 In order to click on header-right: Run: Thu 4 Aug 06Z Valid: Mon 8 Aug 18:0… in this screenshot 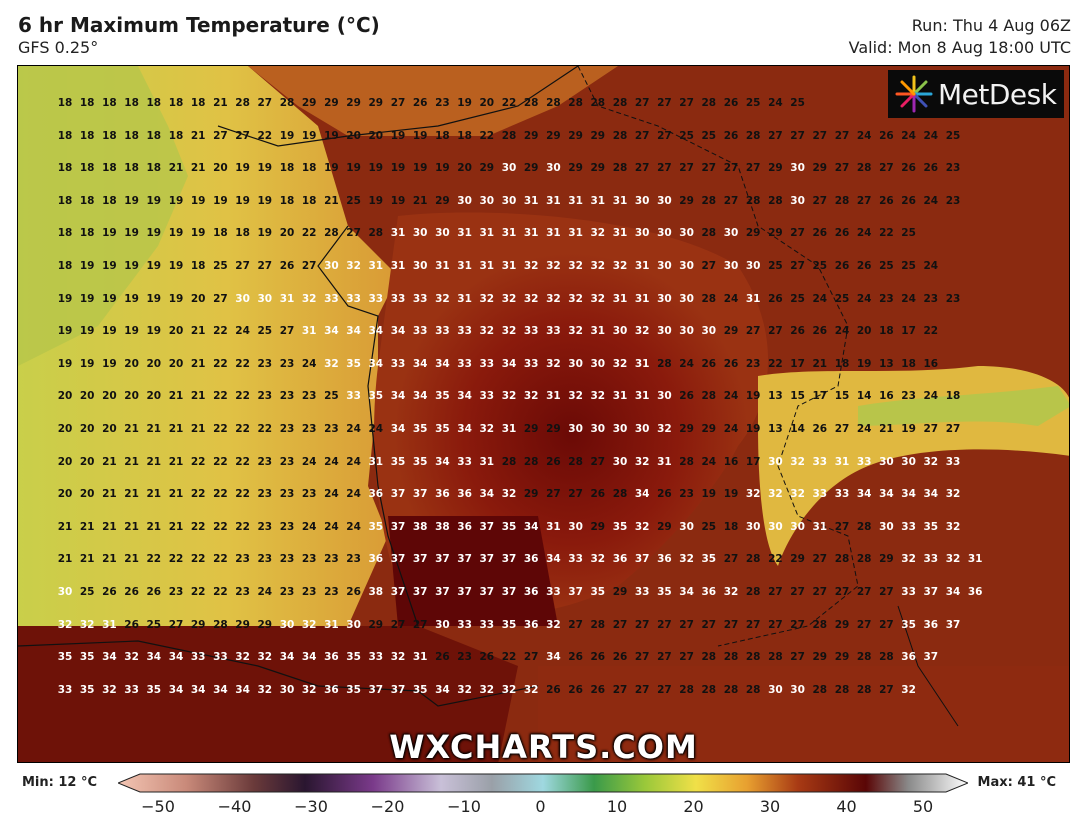, I will do `click(960, 37)`.